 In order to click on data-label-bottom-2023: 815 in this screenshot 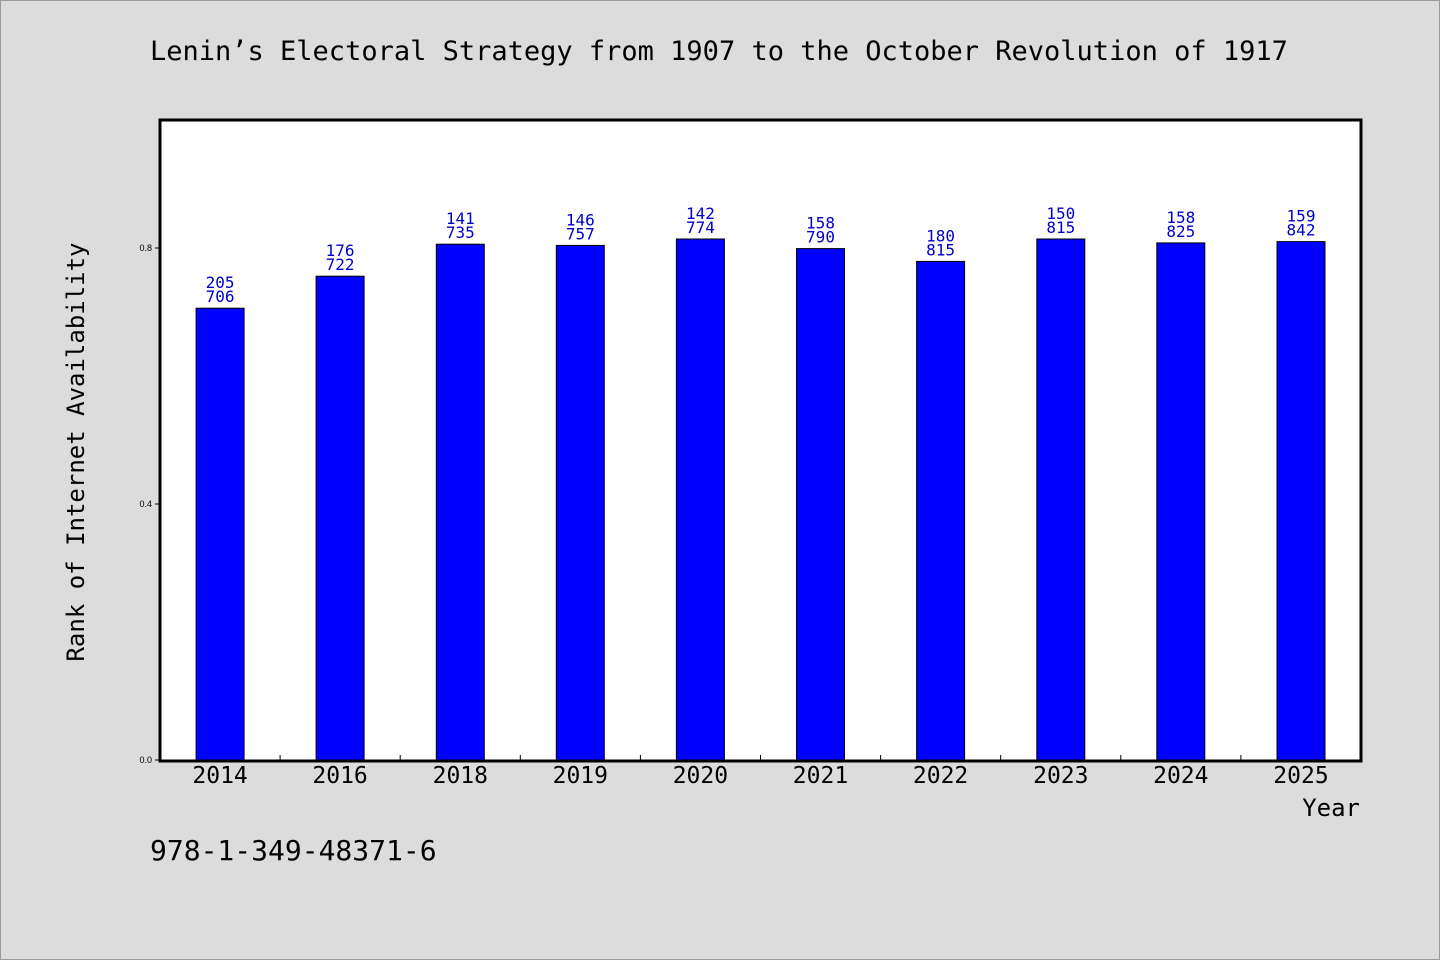, I will do `click(1060, 227)`.